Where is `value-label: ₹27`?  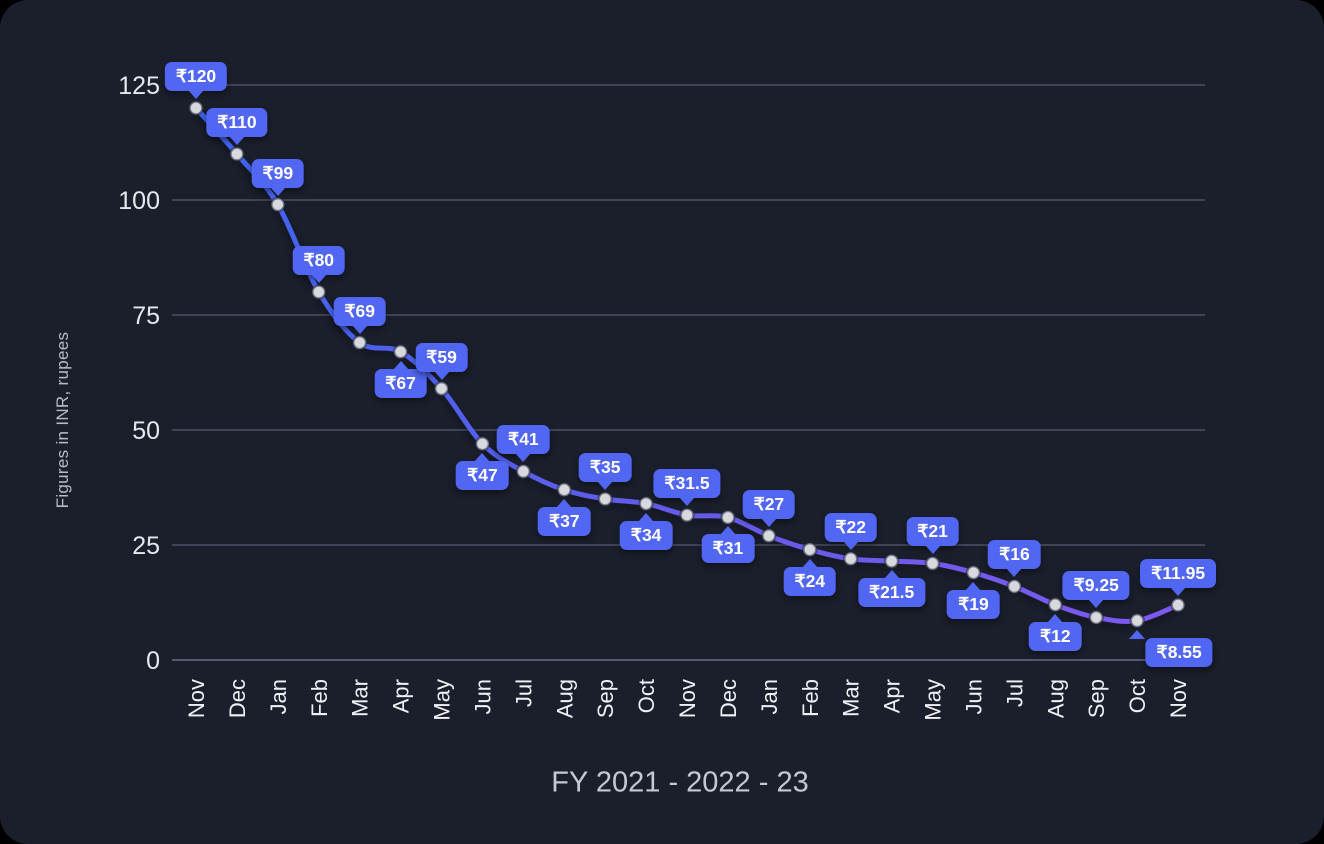 value-label: ₹27 is located at coordinates (769, 504).